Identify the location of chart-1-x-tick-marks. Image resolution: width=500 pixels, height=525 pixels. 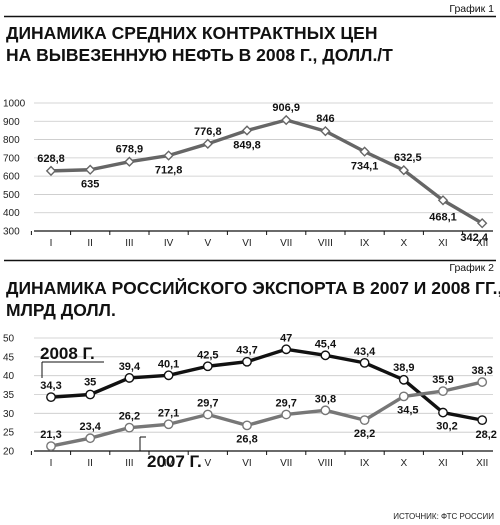
(247, 233).